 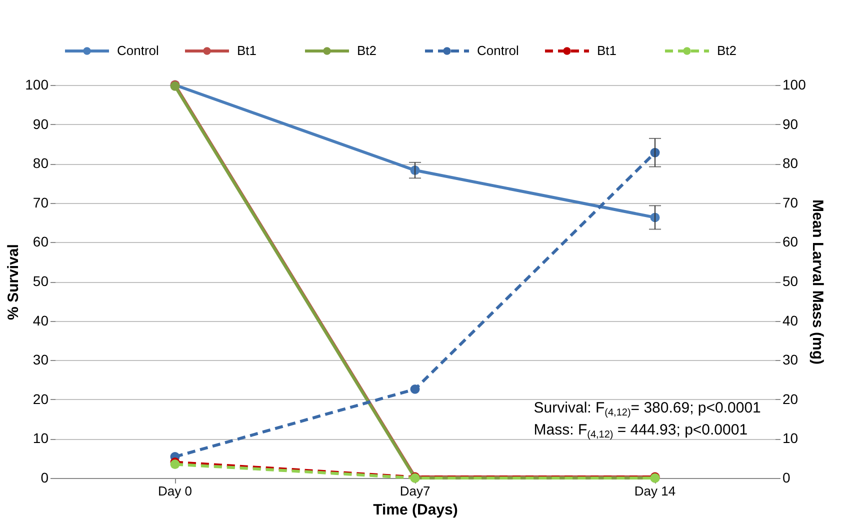 I want to click on y2-tick-label: 100, so click(x=794, y=84).